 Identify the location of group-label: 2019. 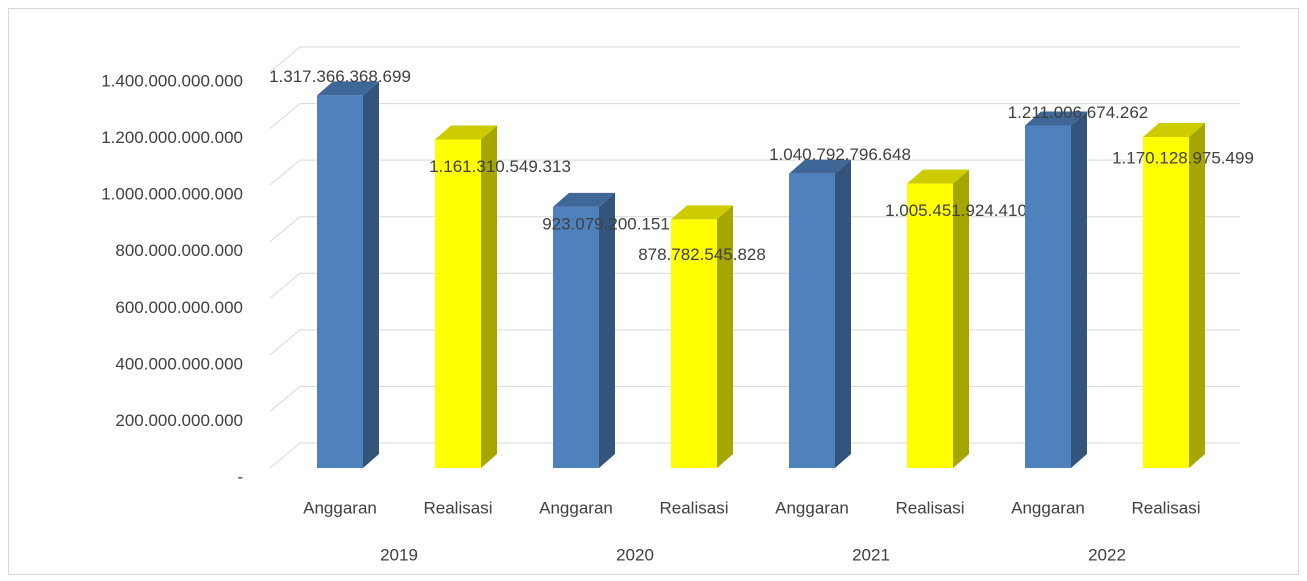
(399, 554).